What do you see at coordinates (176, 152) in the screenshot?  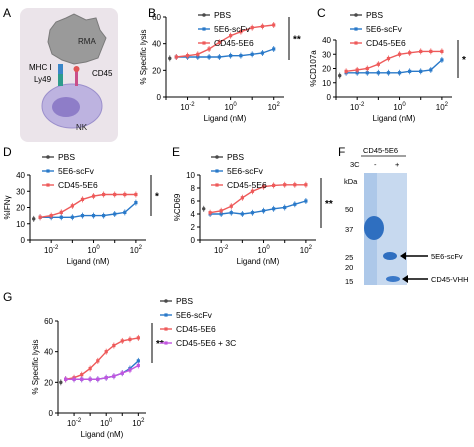 I see `panel-letter-e: E` at bounding box center [176, 152].